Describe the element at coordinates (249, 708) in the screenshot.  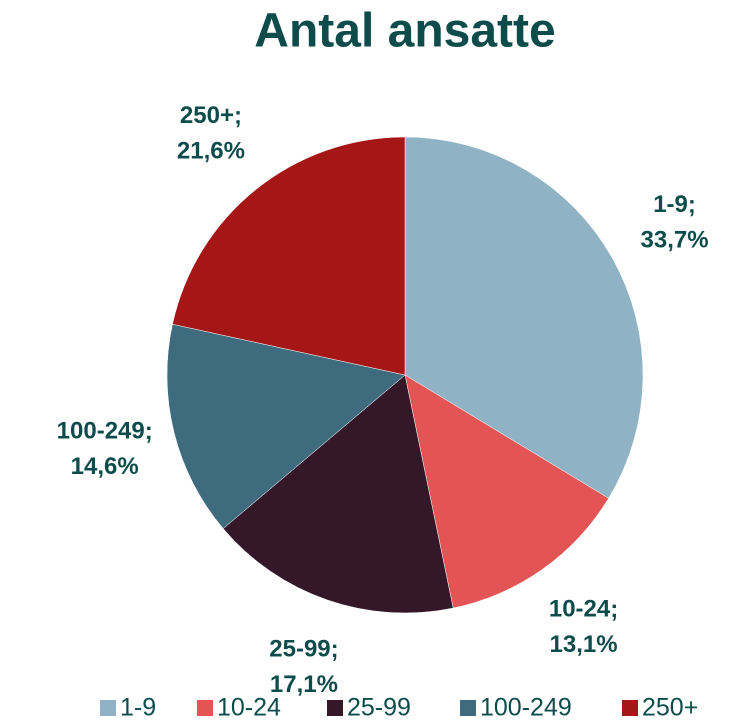
I see `legend-label: 10-24` at that location.